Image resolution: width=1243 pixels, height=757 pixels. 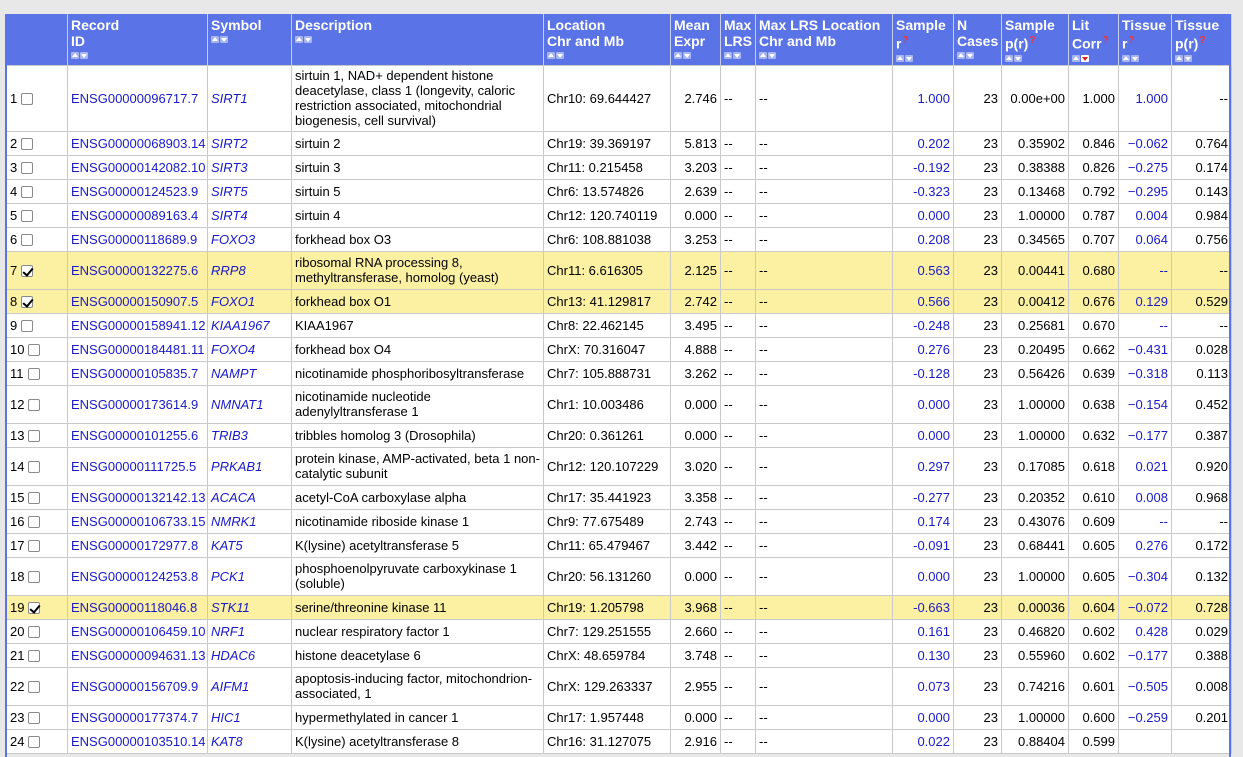 What do you see at coordinates (137, 497) in the screenshot?
I see `record-id-link: ENSG00000132142.13` at bounding box center [137, 497].